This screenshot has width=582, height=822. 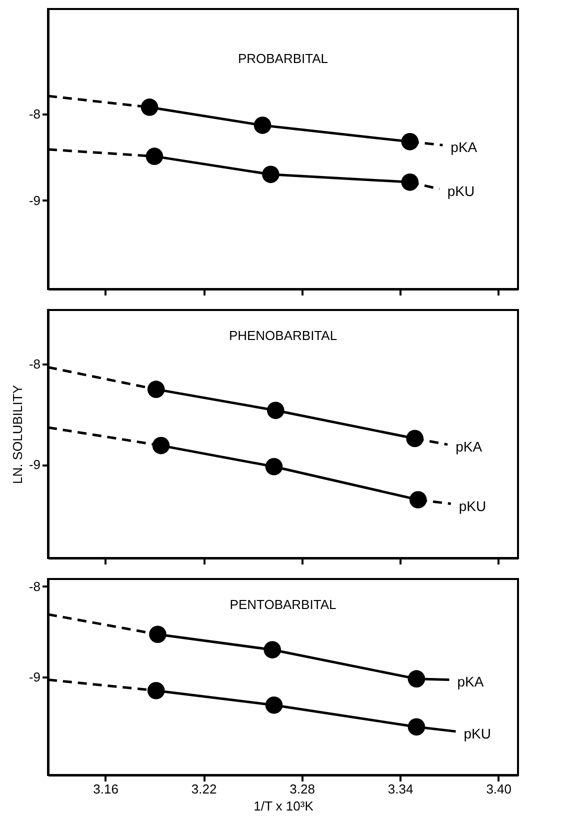 I want to click on x-tick-label: 3.22, so click(x=204, y=789).